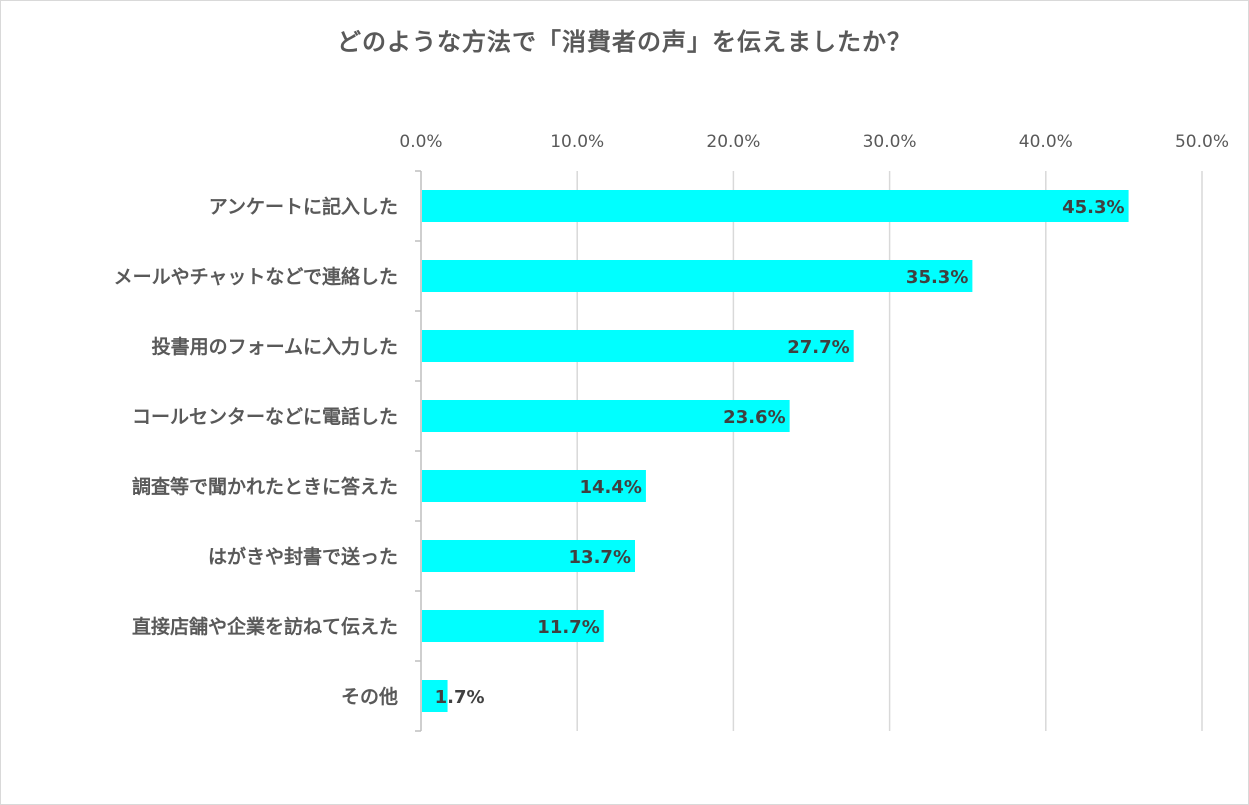 The image size is (1249, 805). I want to click on category-label: 投書用のフォームに入力した, so click(275, 346).